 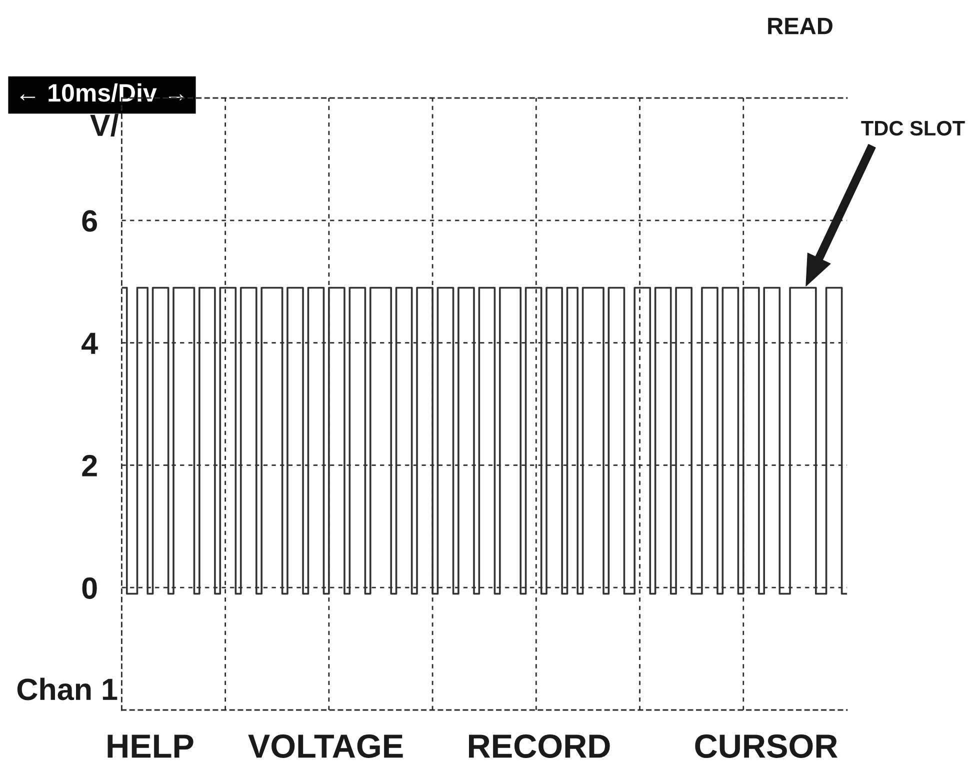 What do you see at coordinates (104, 125) in the screenshot?
I see `y-axis-title: V/` at bounding box center [104, 125].